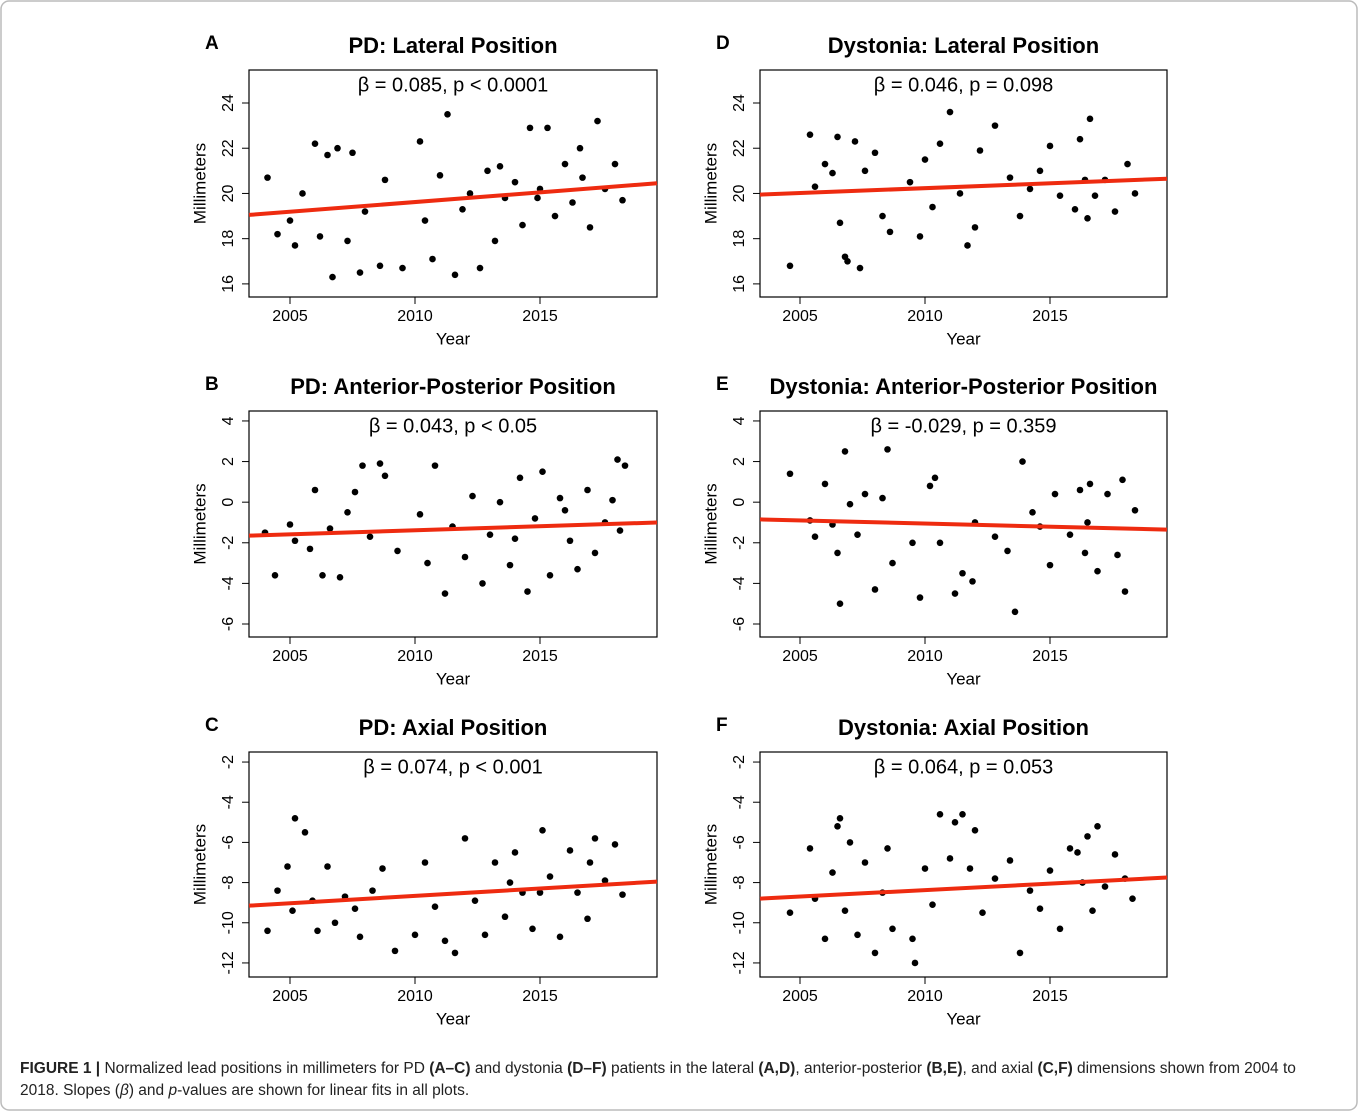 The width and height of the screenshot is (1358, 1112). Describe the element at coordinates (173, 1090) in the screenshot. I see `caption-text: p` at that location.